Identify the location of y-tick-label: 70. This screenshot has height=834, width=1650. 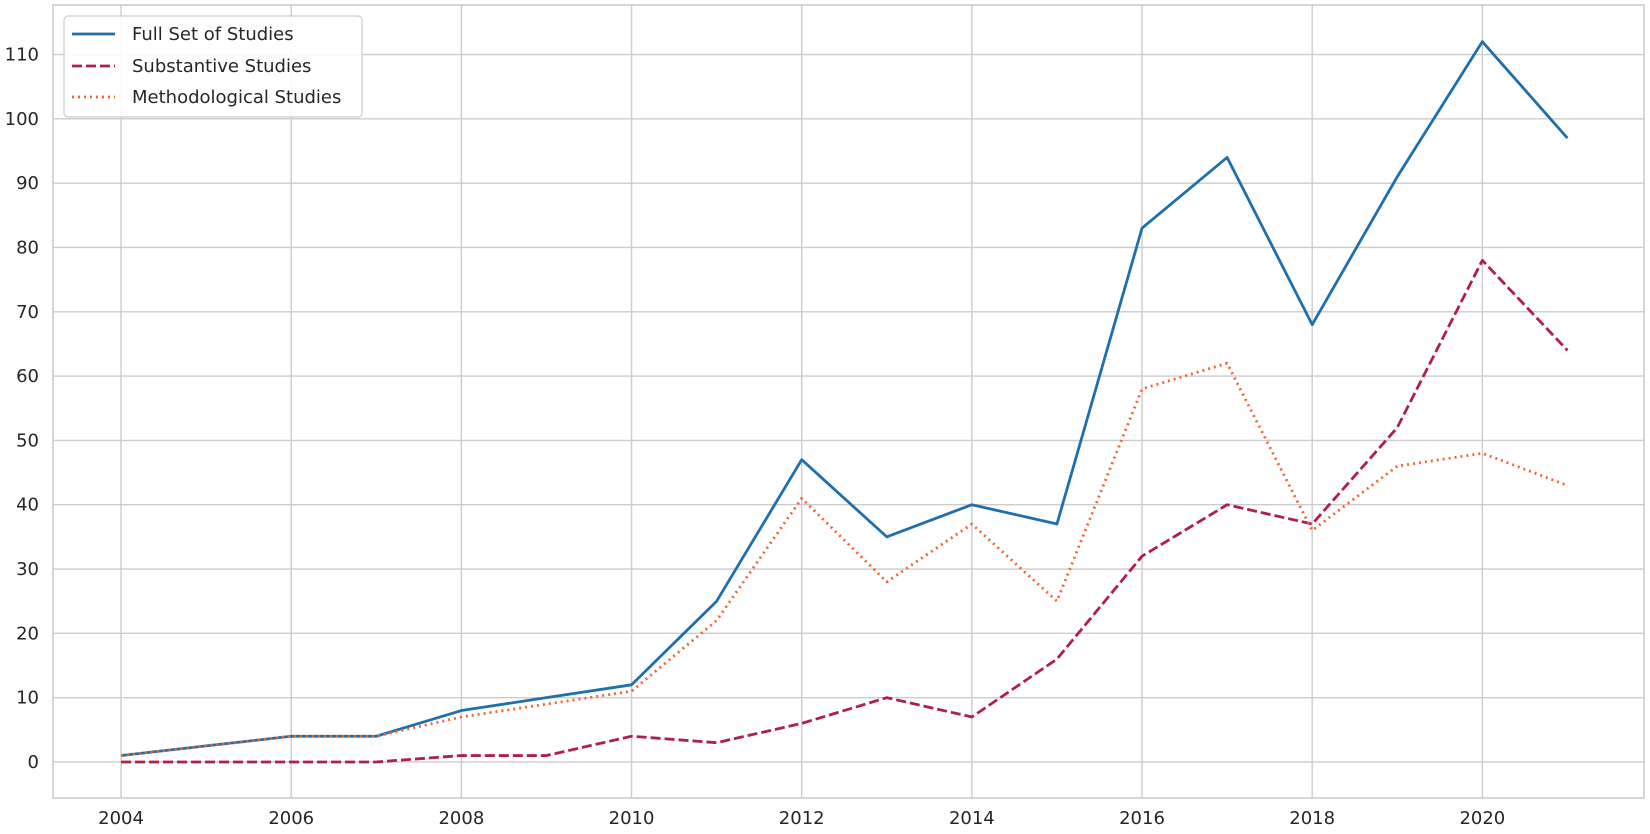
(27, 312).